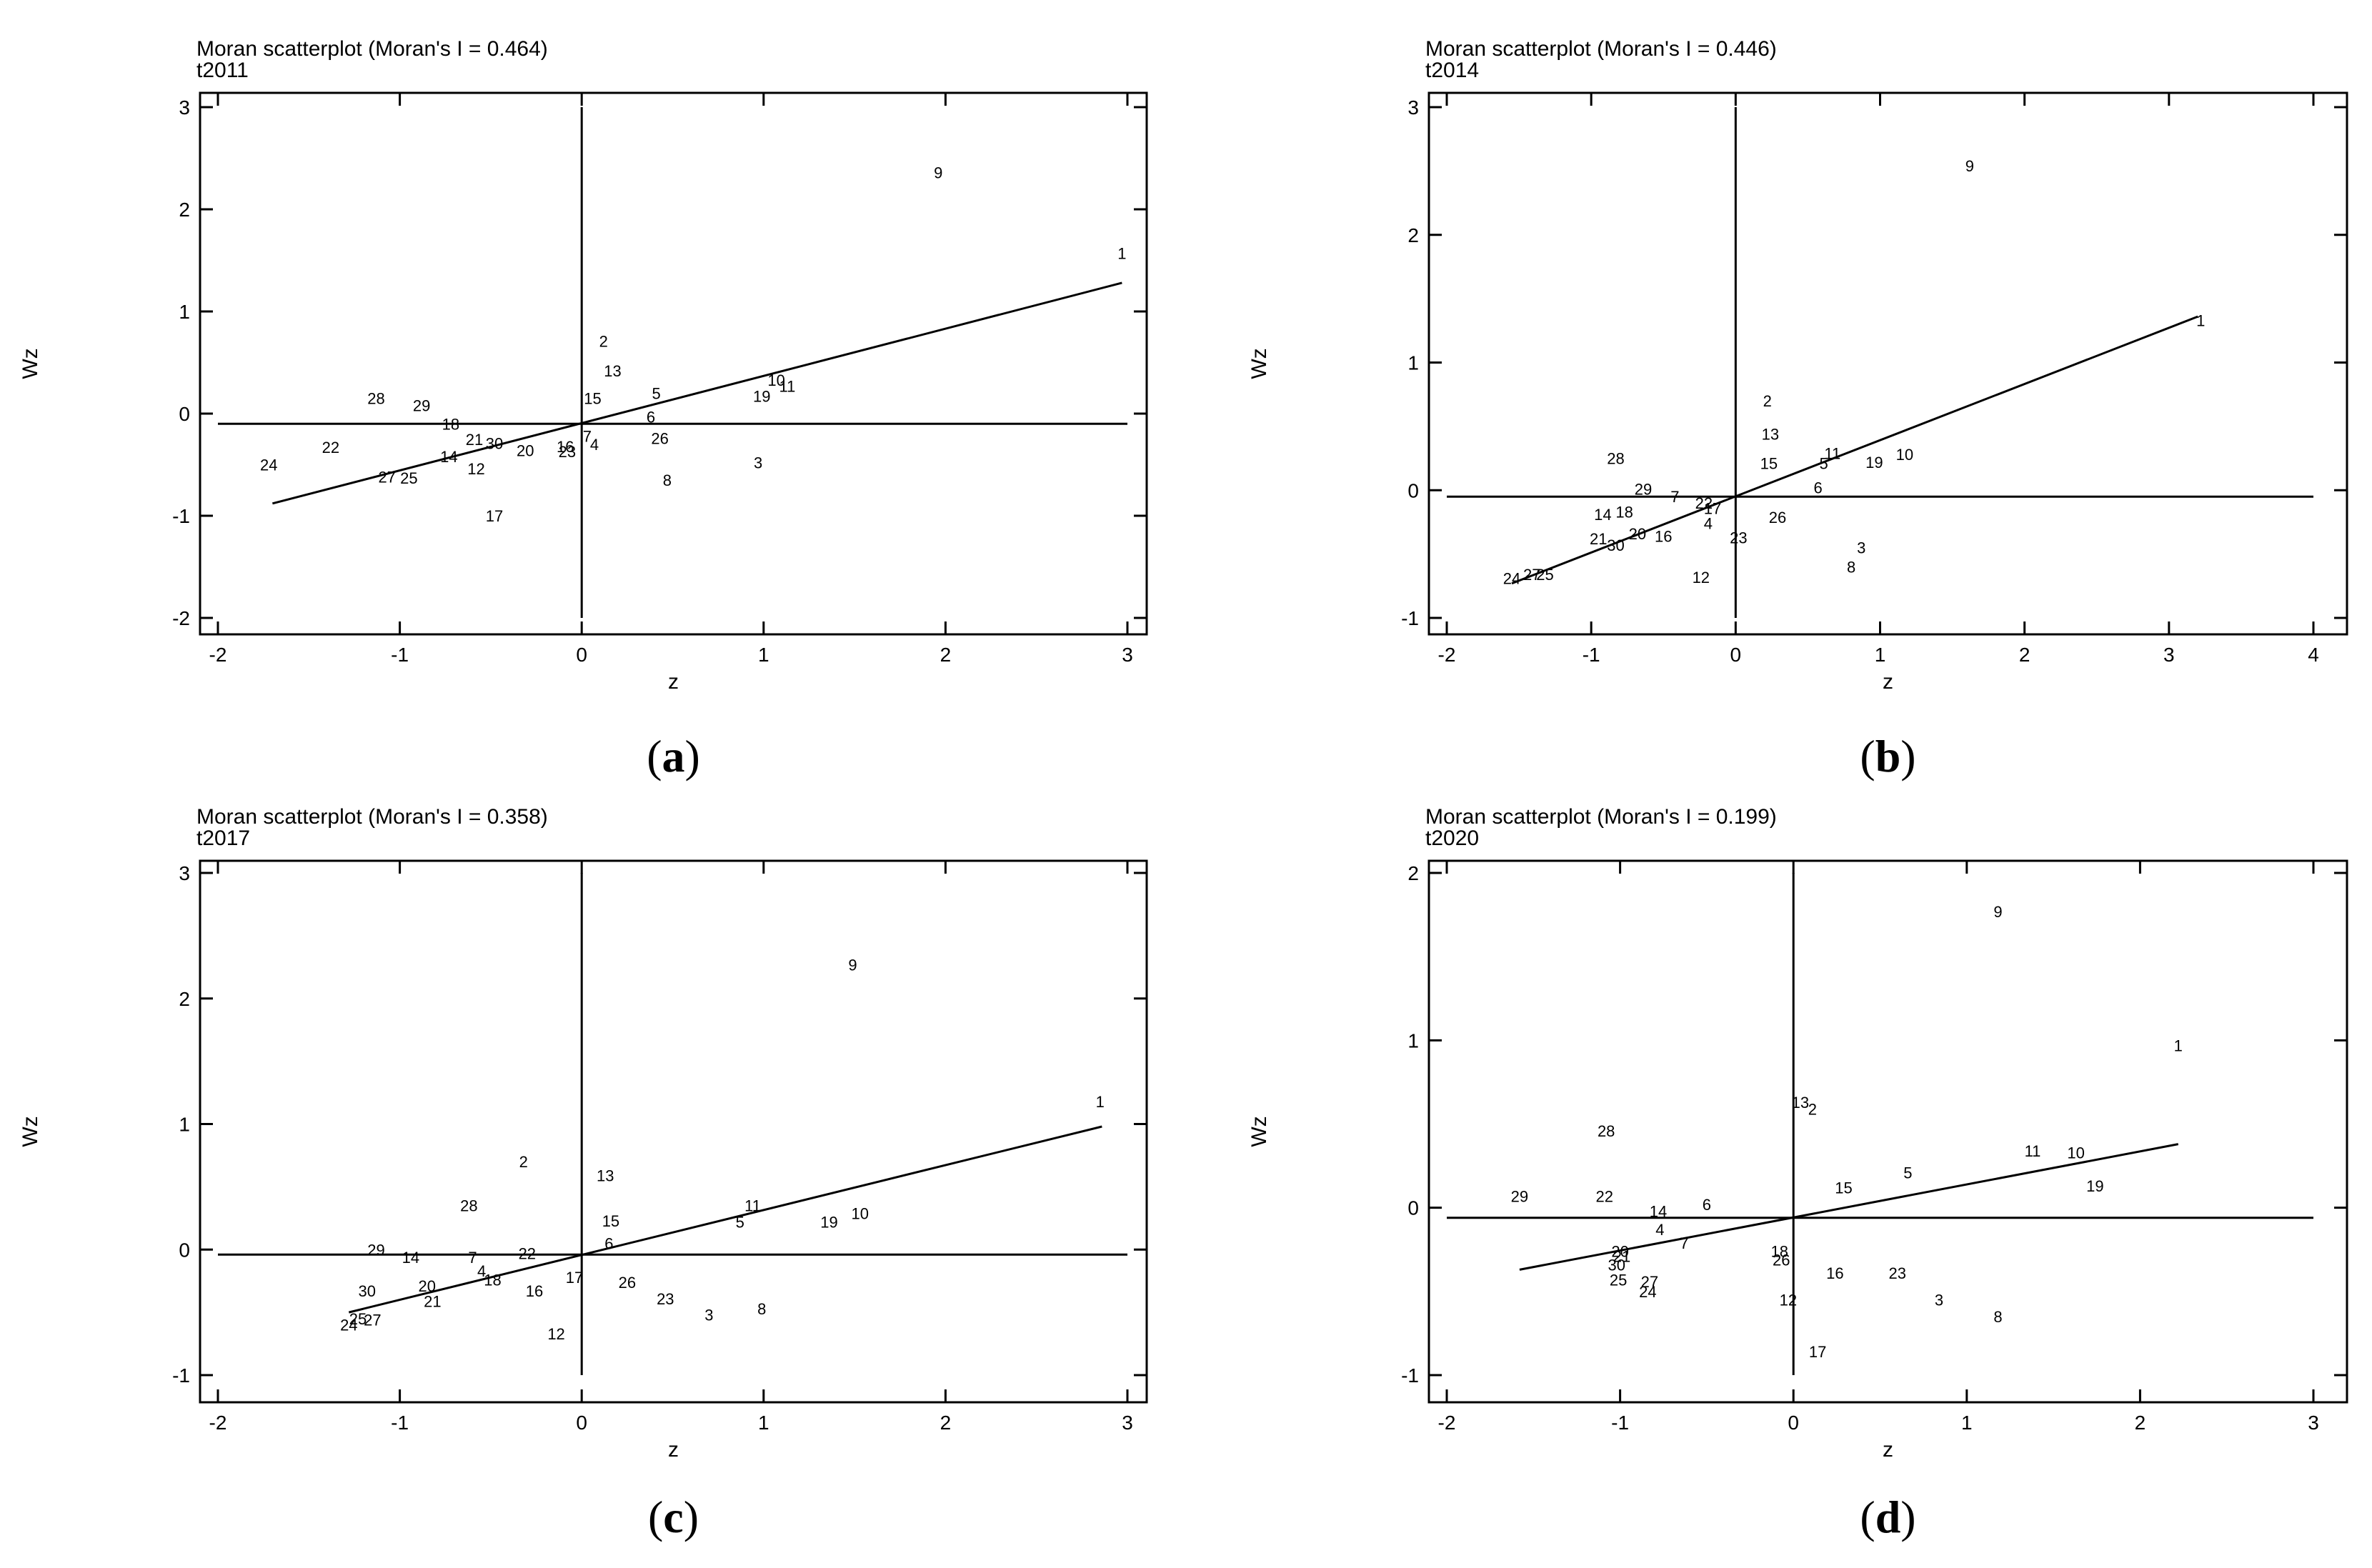 Image resolution: width=2372 pixels, height=1568 pixels. I want to click on point-label-28: 28, so click(375, 399).